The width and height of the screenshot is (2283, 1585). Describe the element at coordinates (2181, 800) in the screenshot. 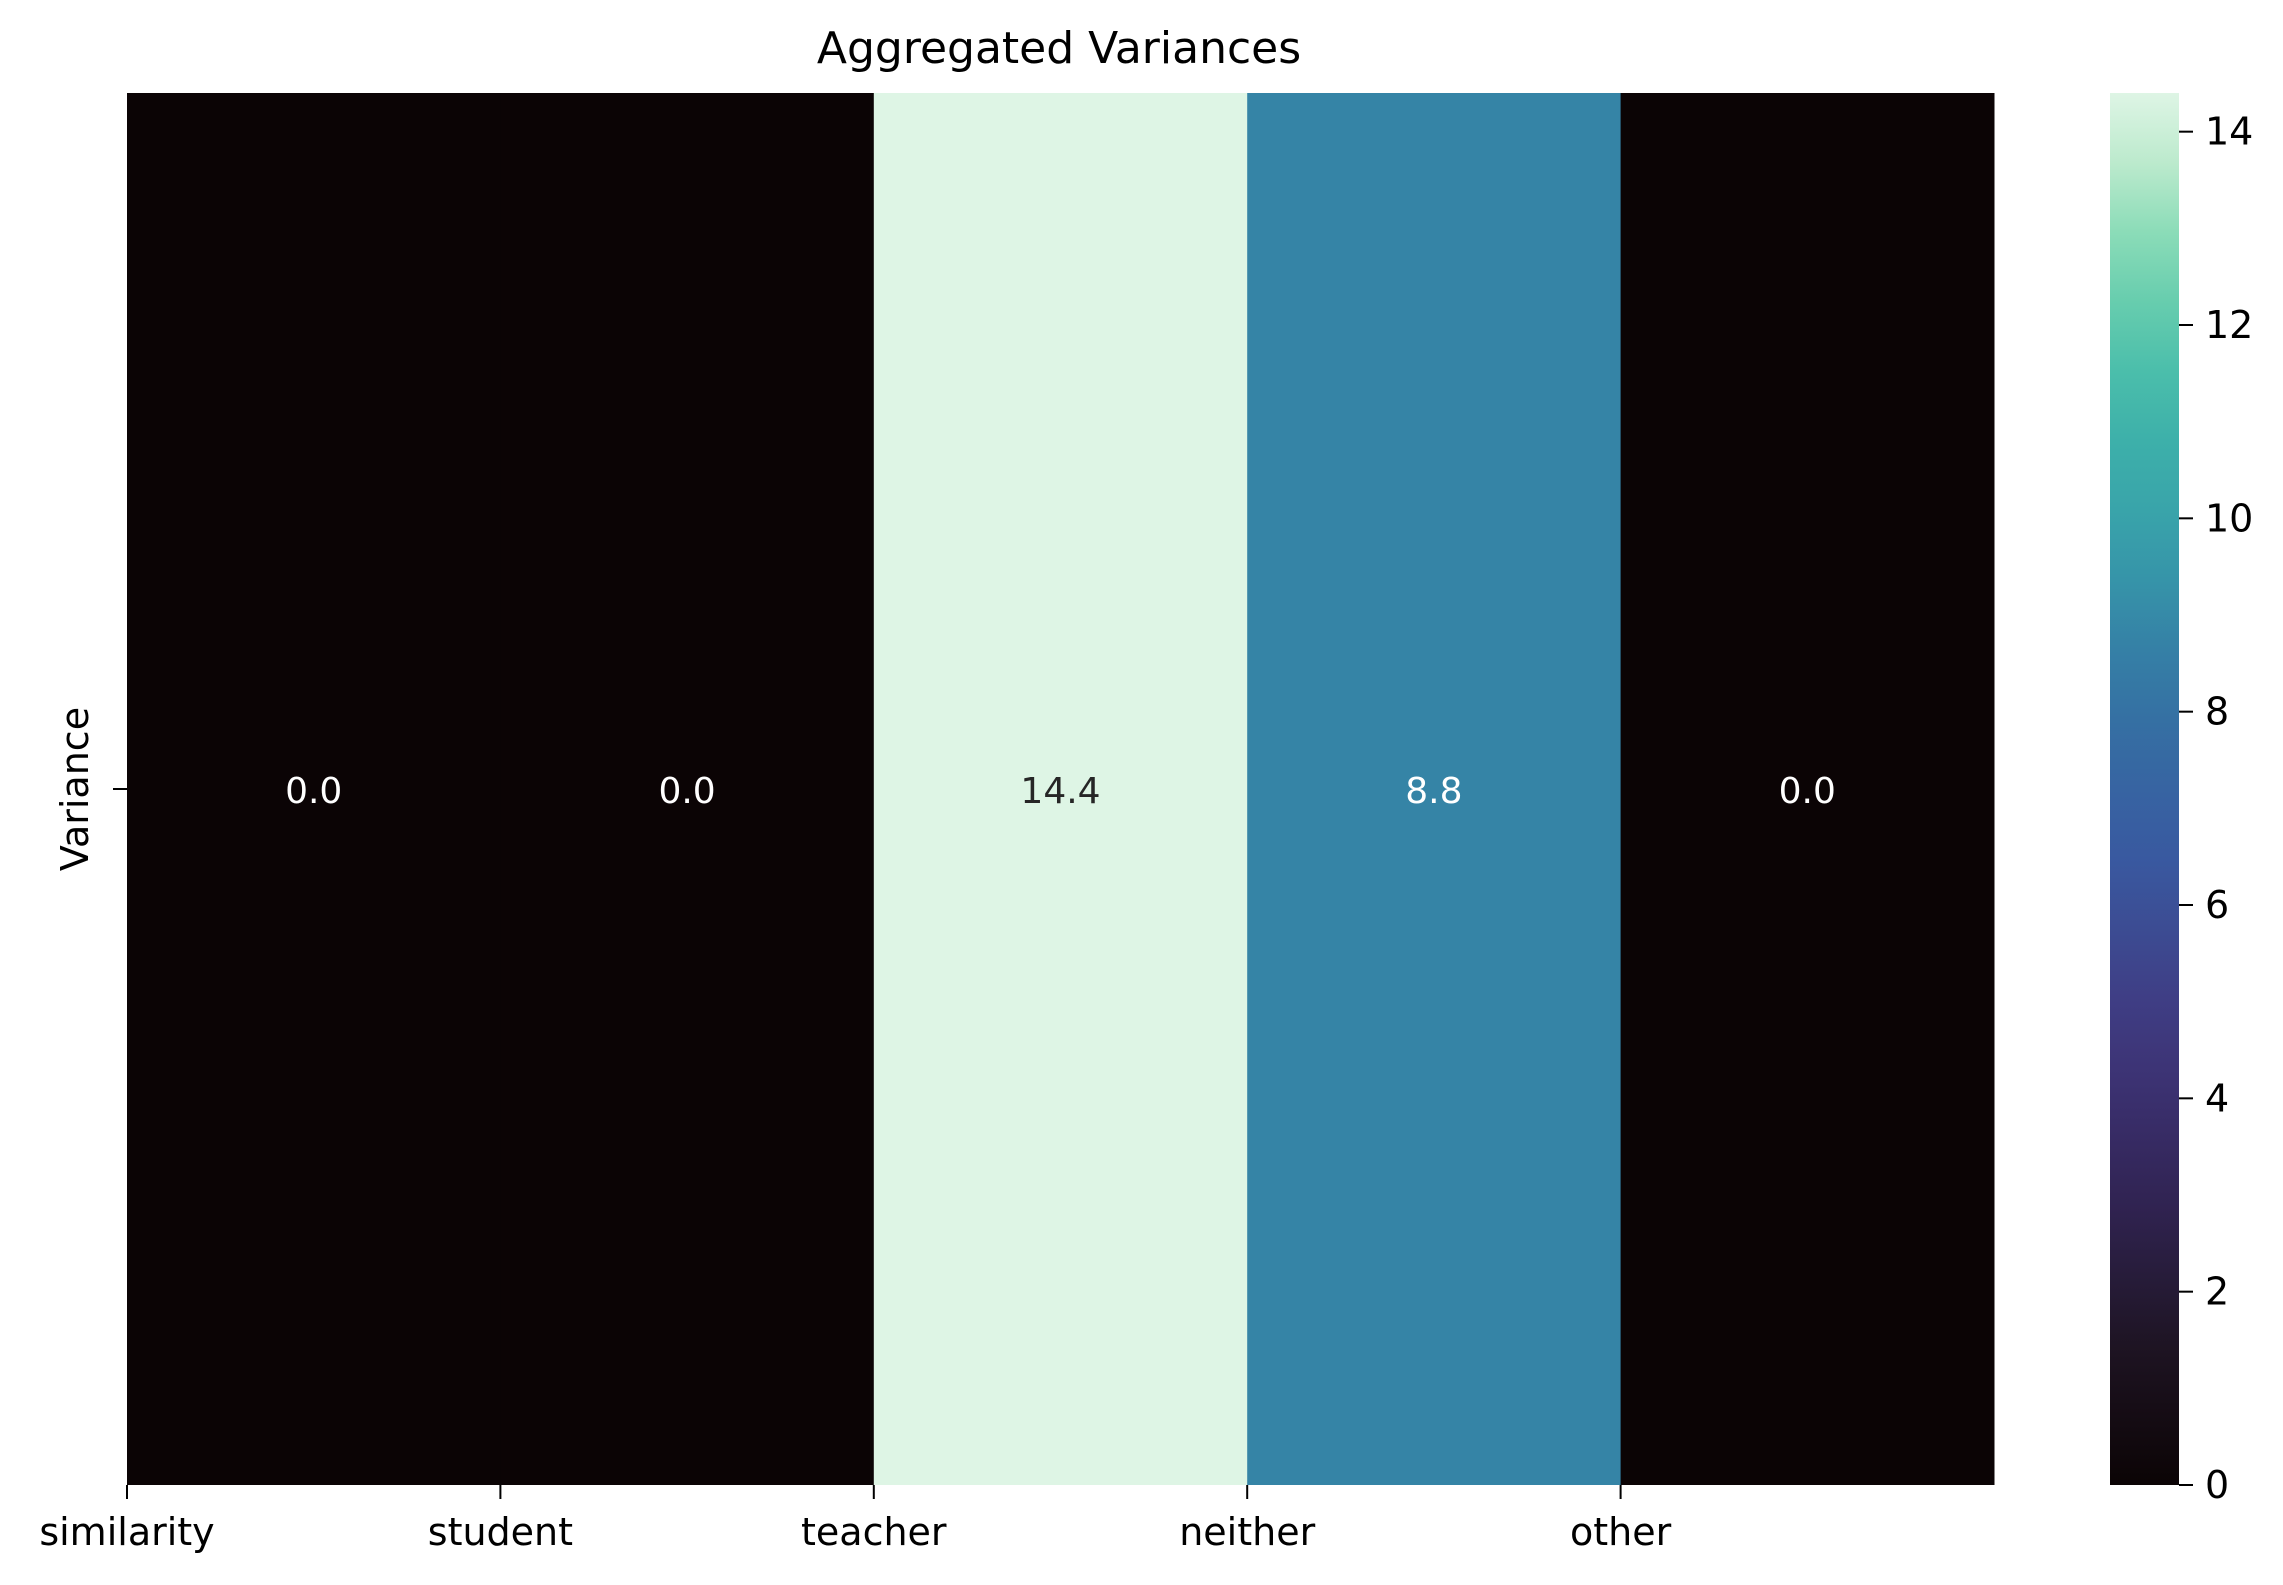

I see `colorbar: 0 2 4 6 8 10 12 14` at that location.